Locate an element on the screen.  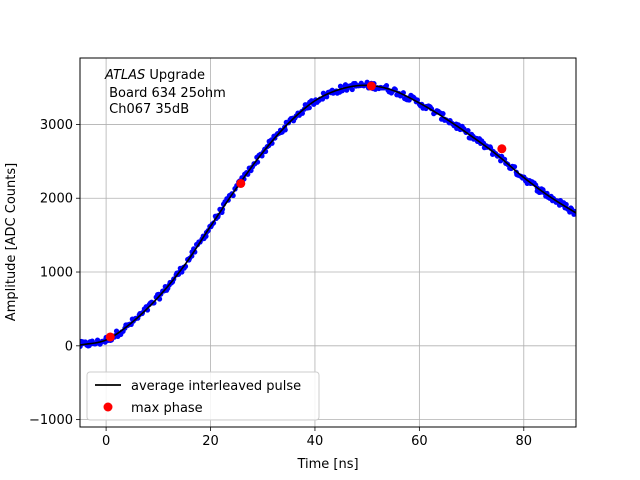
y-tick-label: 2000 is located at coordinates (56, 199).